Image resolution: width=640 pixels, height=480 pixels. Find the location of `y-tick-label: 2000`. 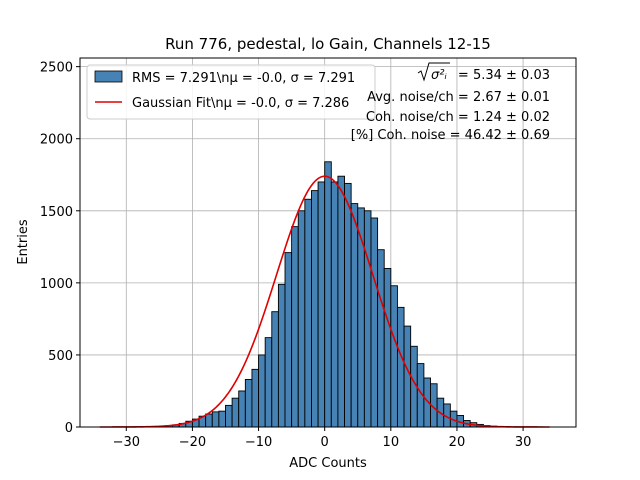

y-tick-label: 2000 is located at coordinates (56, 140).